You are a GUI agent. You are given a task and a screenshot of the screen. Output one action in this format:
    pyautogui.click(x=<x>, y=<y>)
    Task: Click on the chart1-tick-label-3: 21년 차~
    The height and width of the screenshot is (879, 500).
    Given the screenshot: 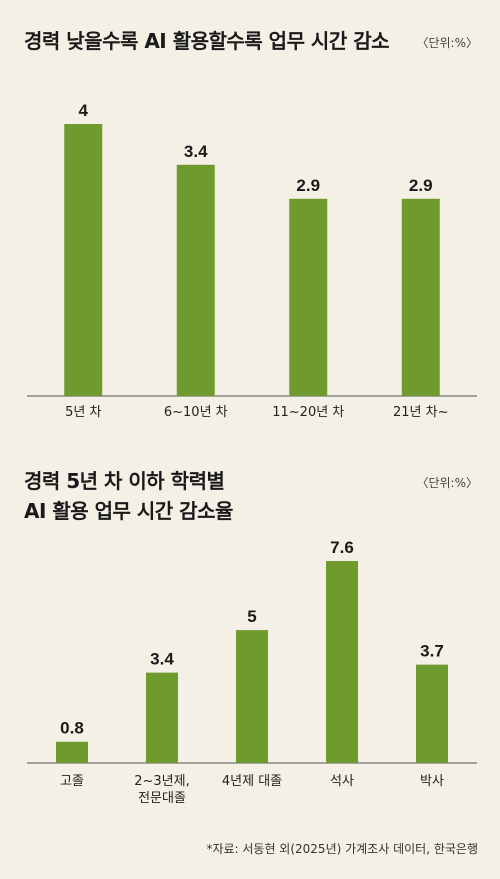 What is the action you would take?
    pyautogui.click(x=421, y=412)
    